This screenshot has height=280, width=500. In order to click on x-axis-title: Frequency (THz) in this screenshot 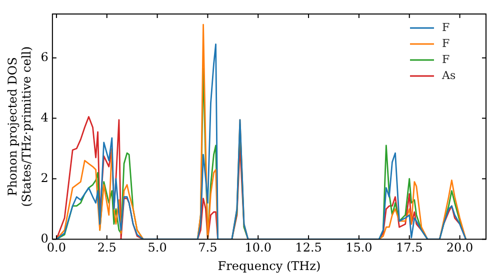, I will do `click(269, 265)`.